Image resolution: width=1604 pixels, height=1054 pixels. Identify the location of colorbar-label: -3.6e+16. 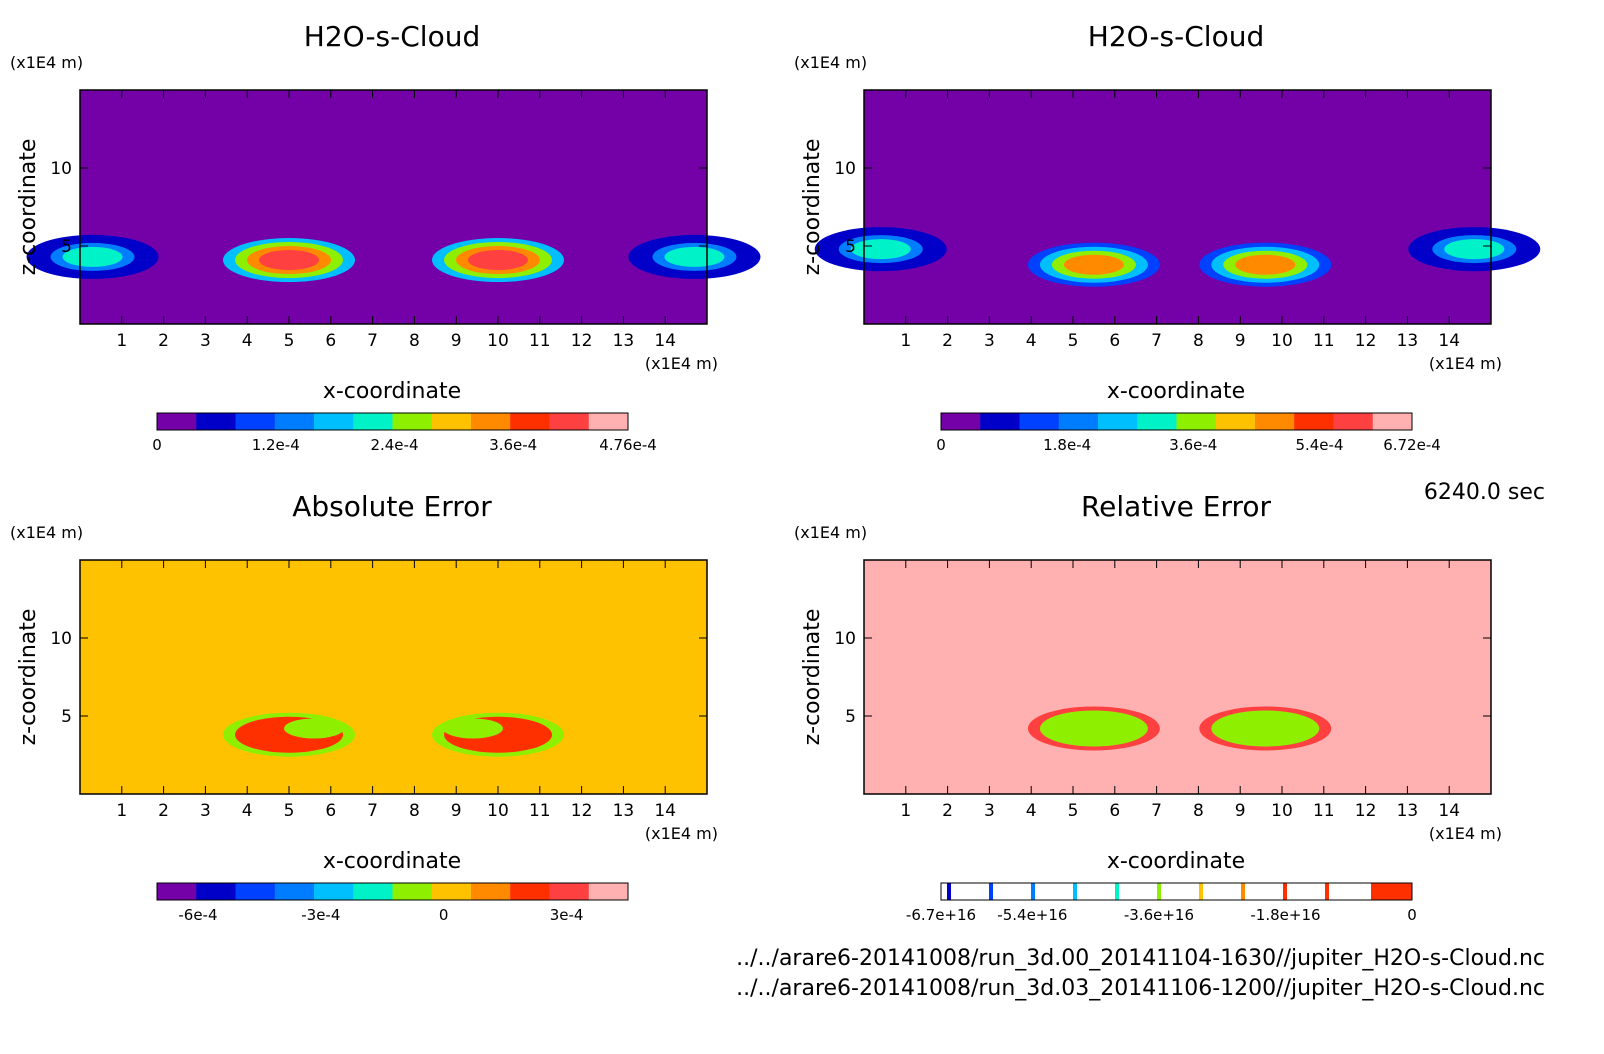
(1159, 915).